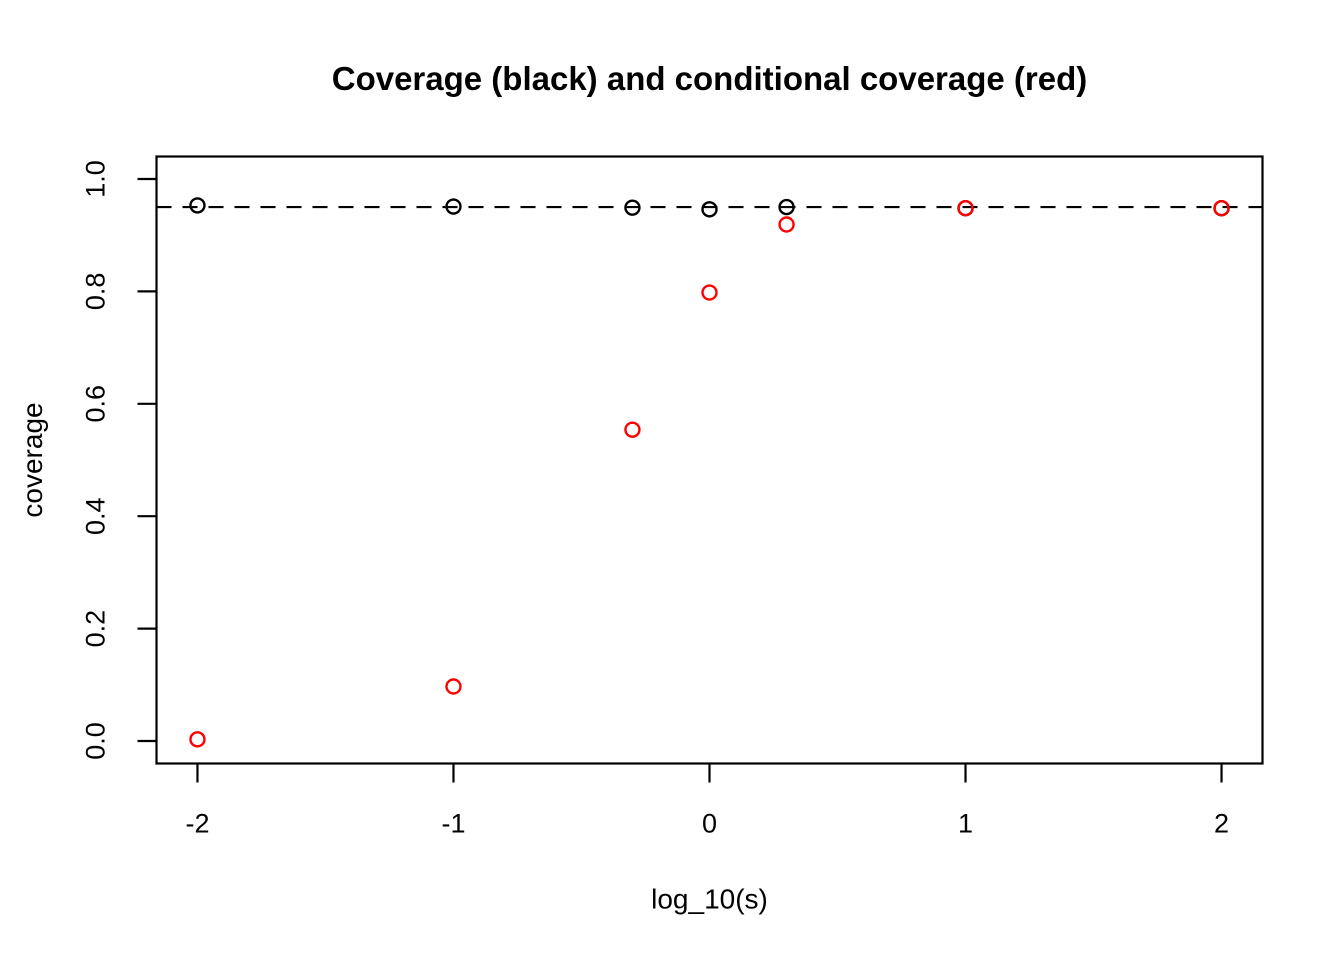 The width and height of the screenshot is (1344, 960). I want to click on y-axis-label: coverage, so click(32, 459).